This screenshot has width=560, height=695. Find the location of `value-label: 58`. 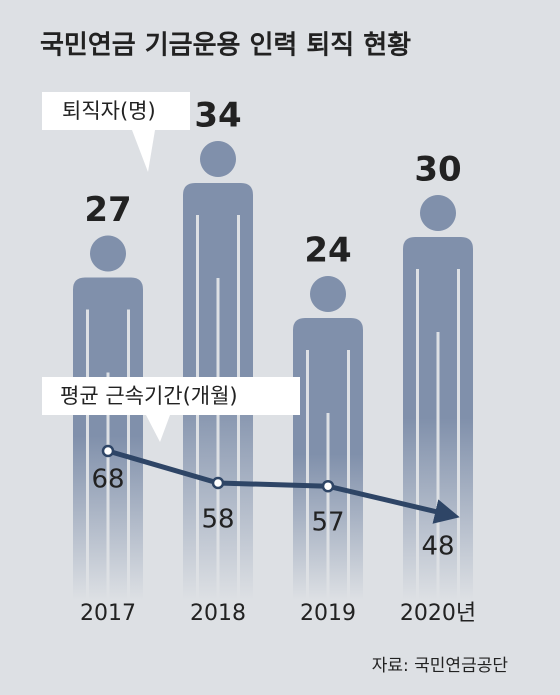

value-label: 58 is located at coordinates (217, 520).